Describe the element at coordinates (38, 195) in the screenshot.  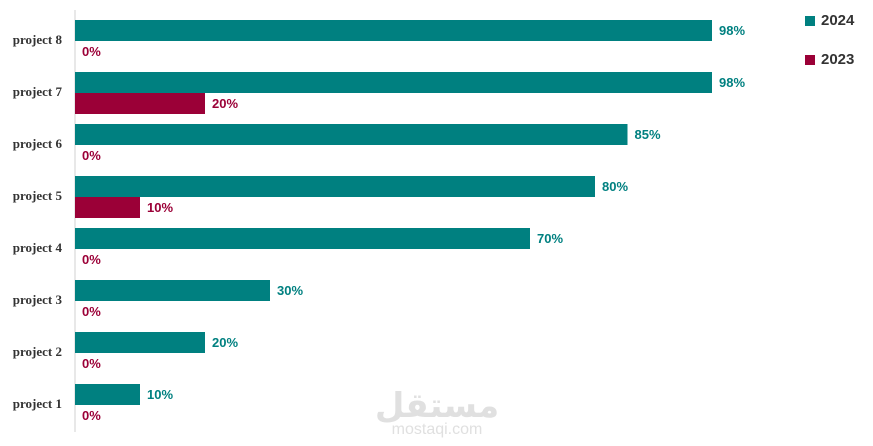
I see `y-tick-label: project 5` at that location.